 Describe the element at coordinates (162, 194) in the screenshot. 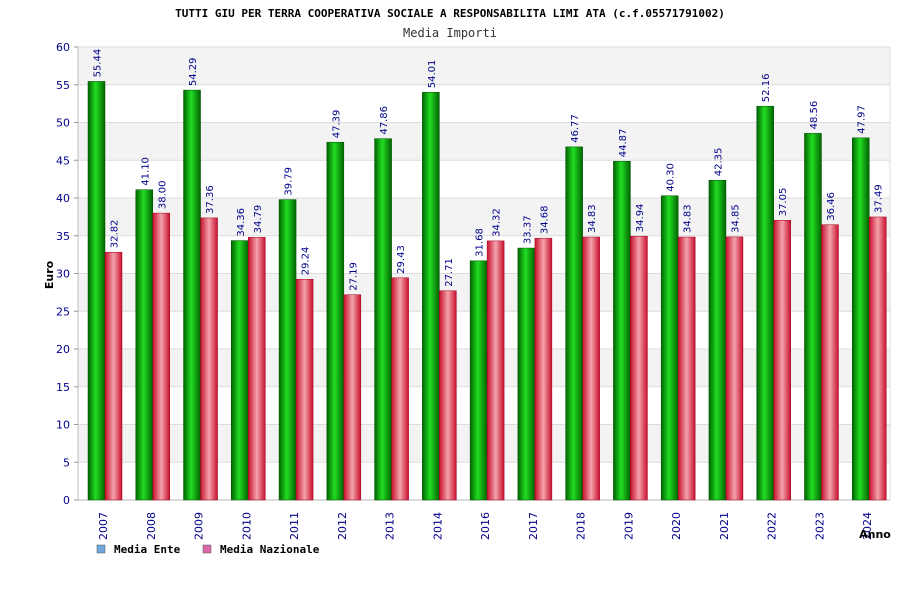

I see `value-label: 38.00` at that location.